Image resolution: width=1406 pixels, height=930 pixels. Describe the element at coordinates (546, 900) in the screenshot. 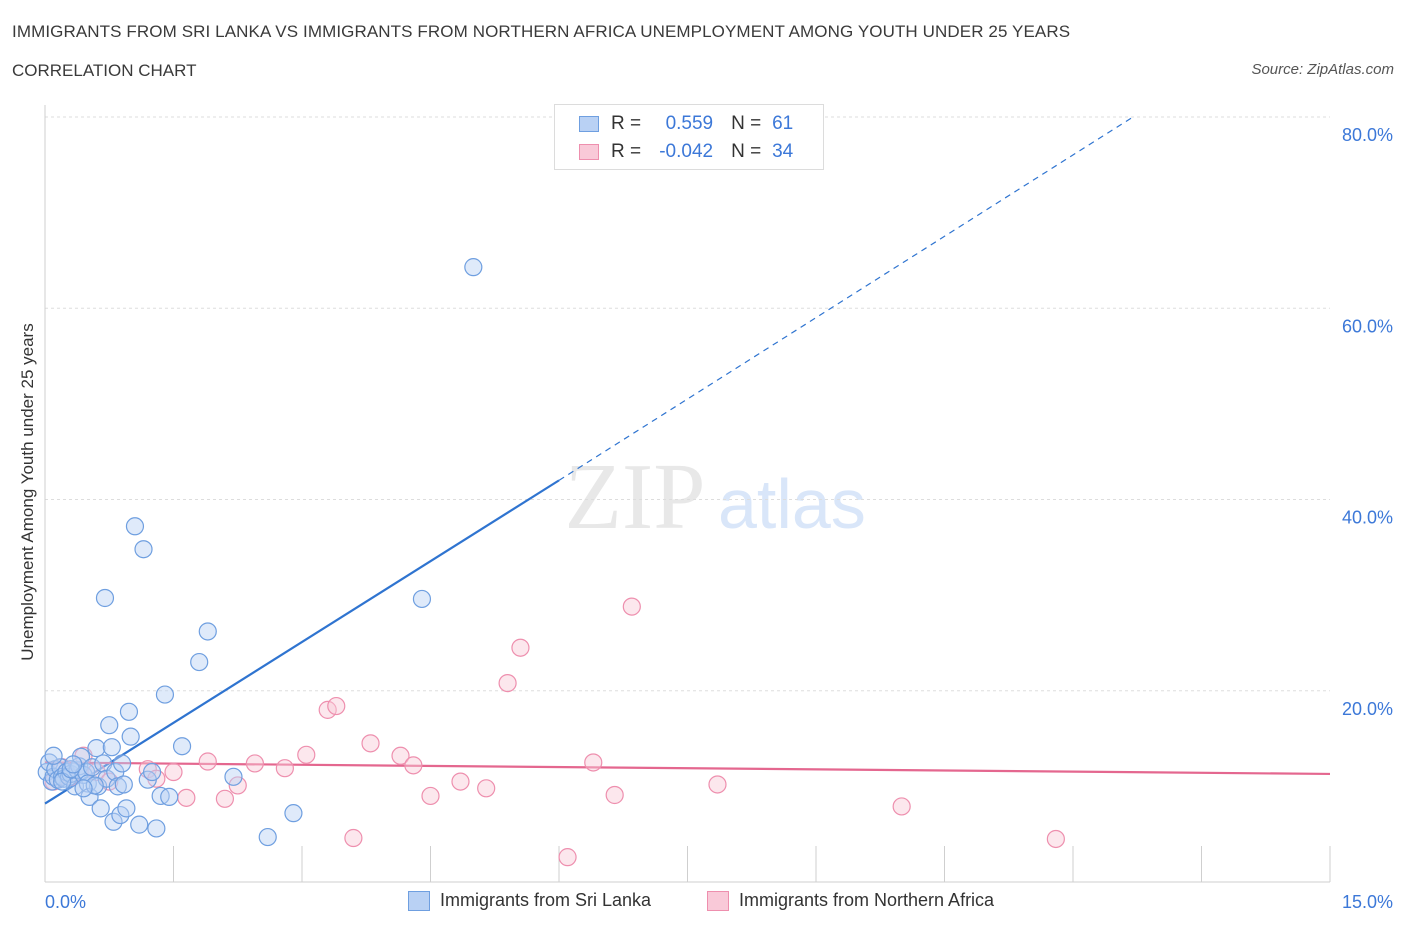

I see `bottom-legend-label: Immigrants from Sri Lanka` at that location.